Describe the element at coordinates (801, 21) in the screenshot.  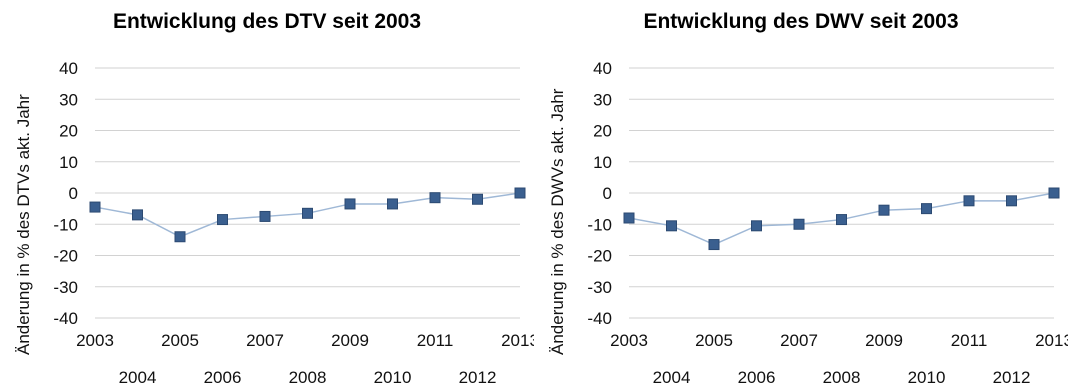
I see `chart-title: Entwicklung des DWV seit 2003` at that location.